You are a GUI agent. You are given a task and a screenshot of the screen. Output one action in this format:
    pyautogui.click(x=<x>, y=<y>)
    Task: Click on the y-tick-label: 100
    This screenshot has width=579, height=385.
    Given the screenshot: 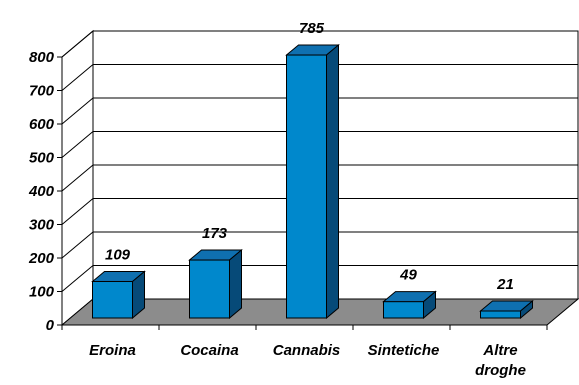 What is the action you would take?
    pyautogui.click(x=42, y=292)
    